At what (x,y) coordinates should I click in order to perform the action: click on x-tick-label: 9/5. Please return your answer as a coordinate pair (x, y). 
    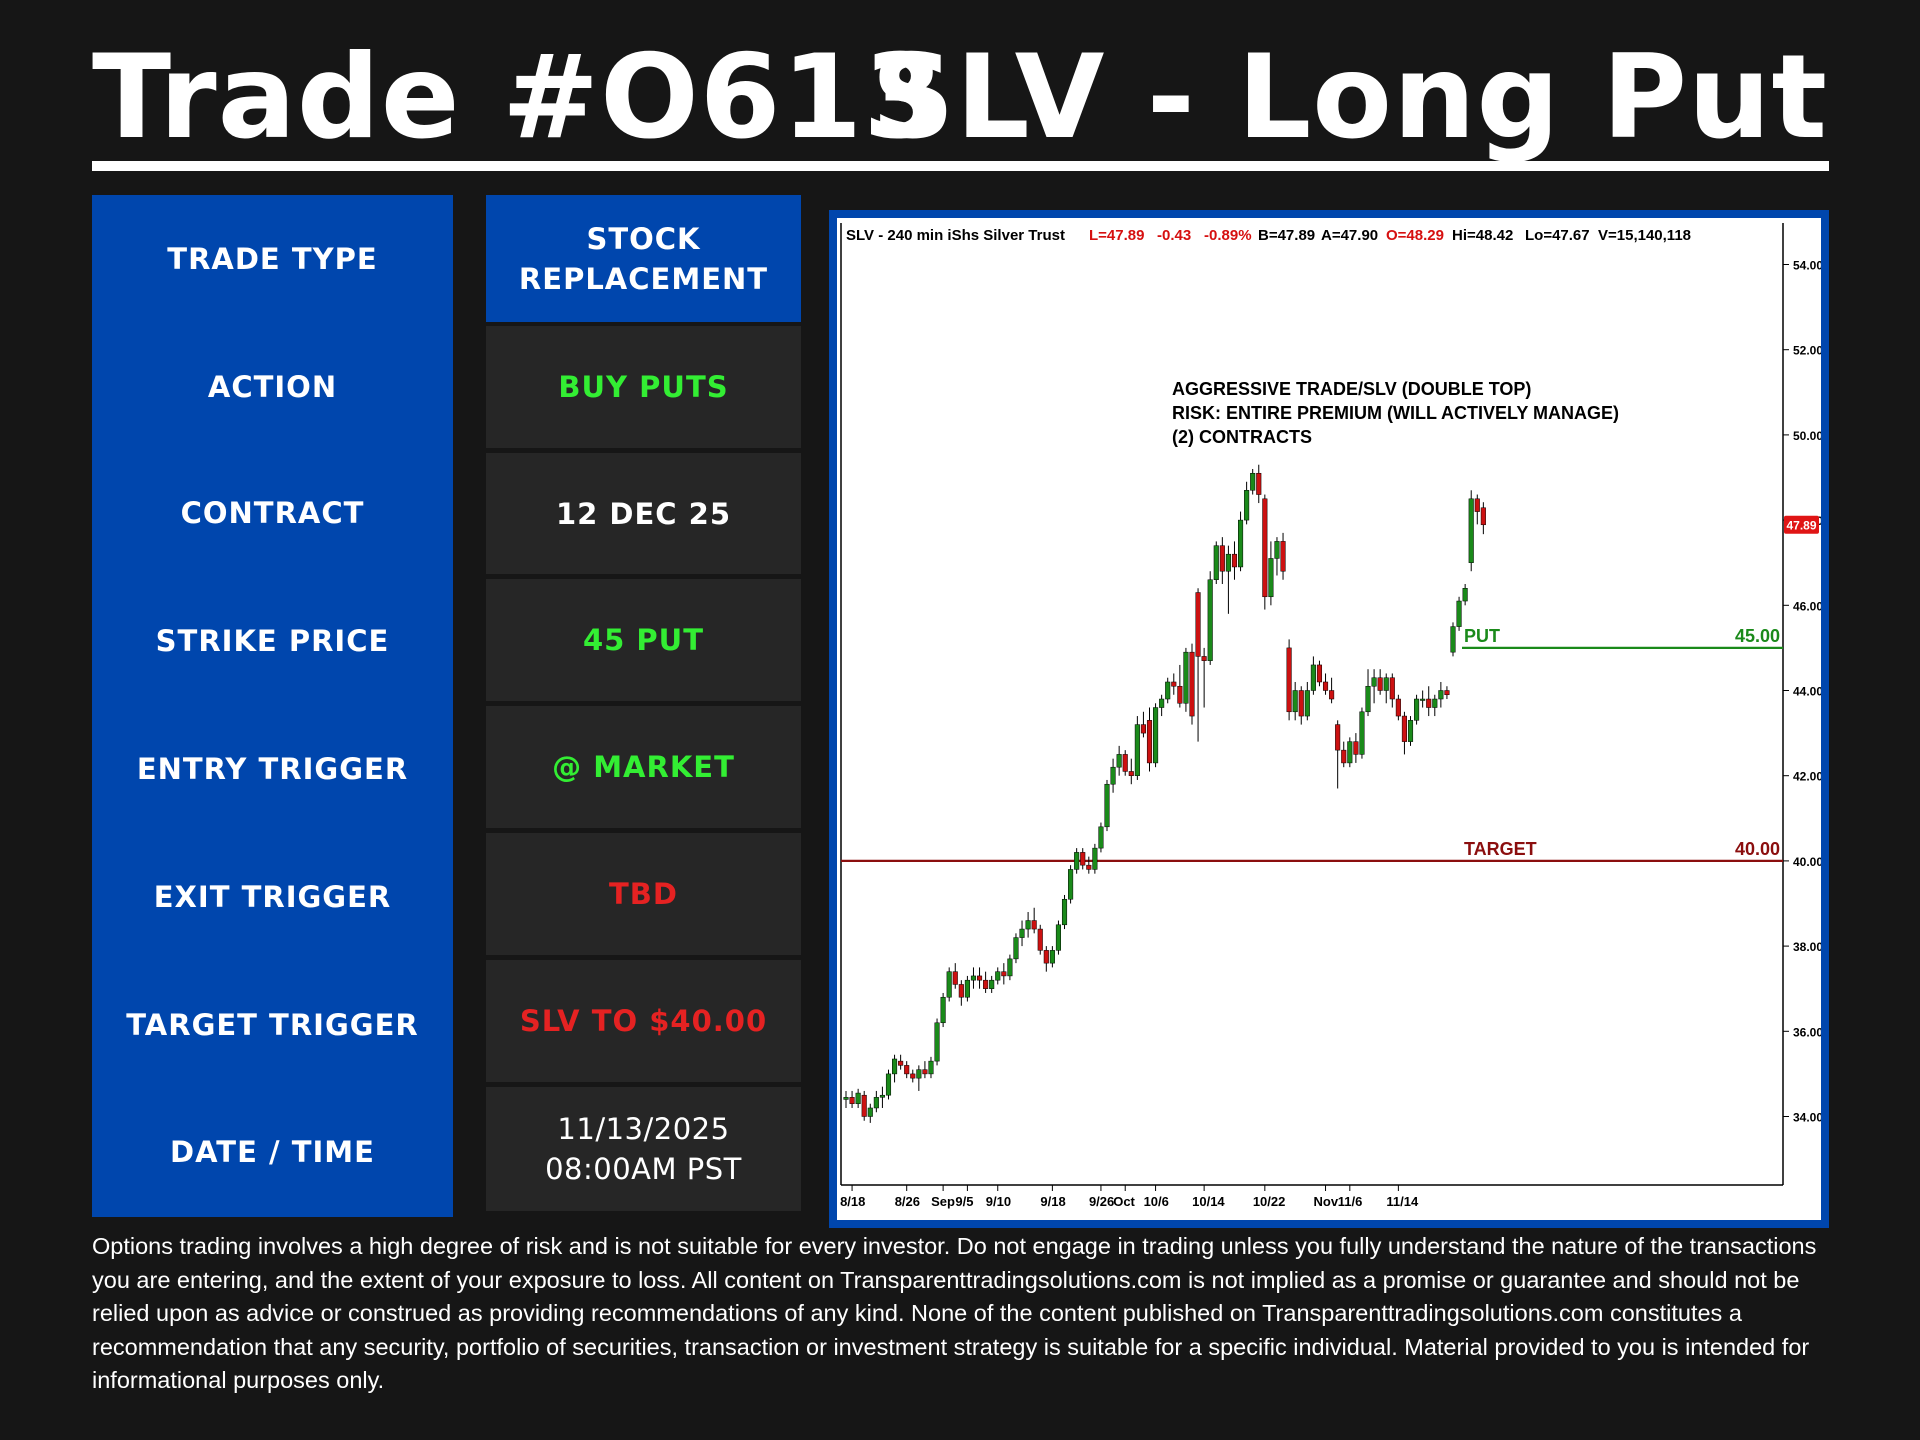
    Looking at the image, I should click on (964, 1201).